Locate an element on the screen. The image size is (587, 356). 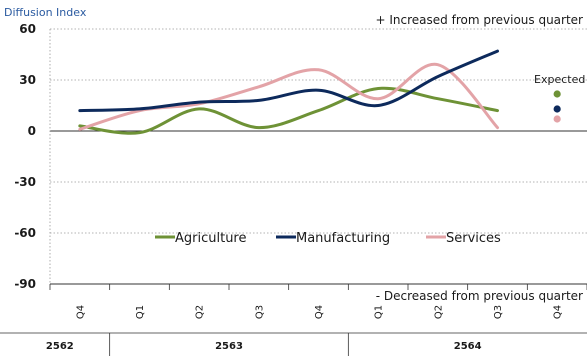
expected-dot-agriculture is located at coordinates (557, 94).